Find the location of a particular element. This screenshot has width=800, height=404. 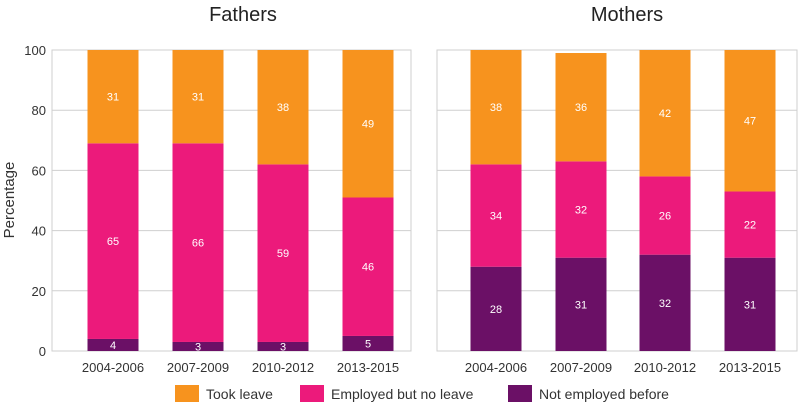

y-tick-label: 40 is located at coordinates (39, 231).